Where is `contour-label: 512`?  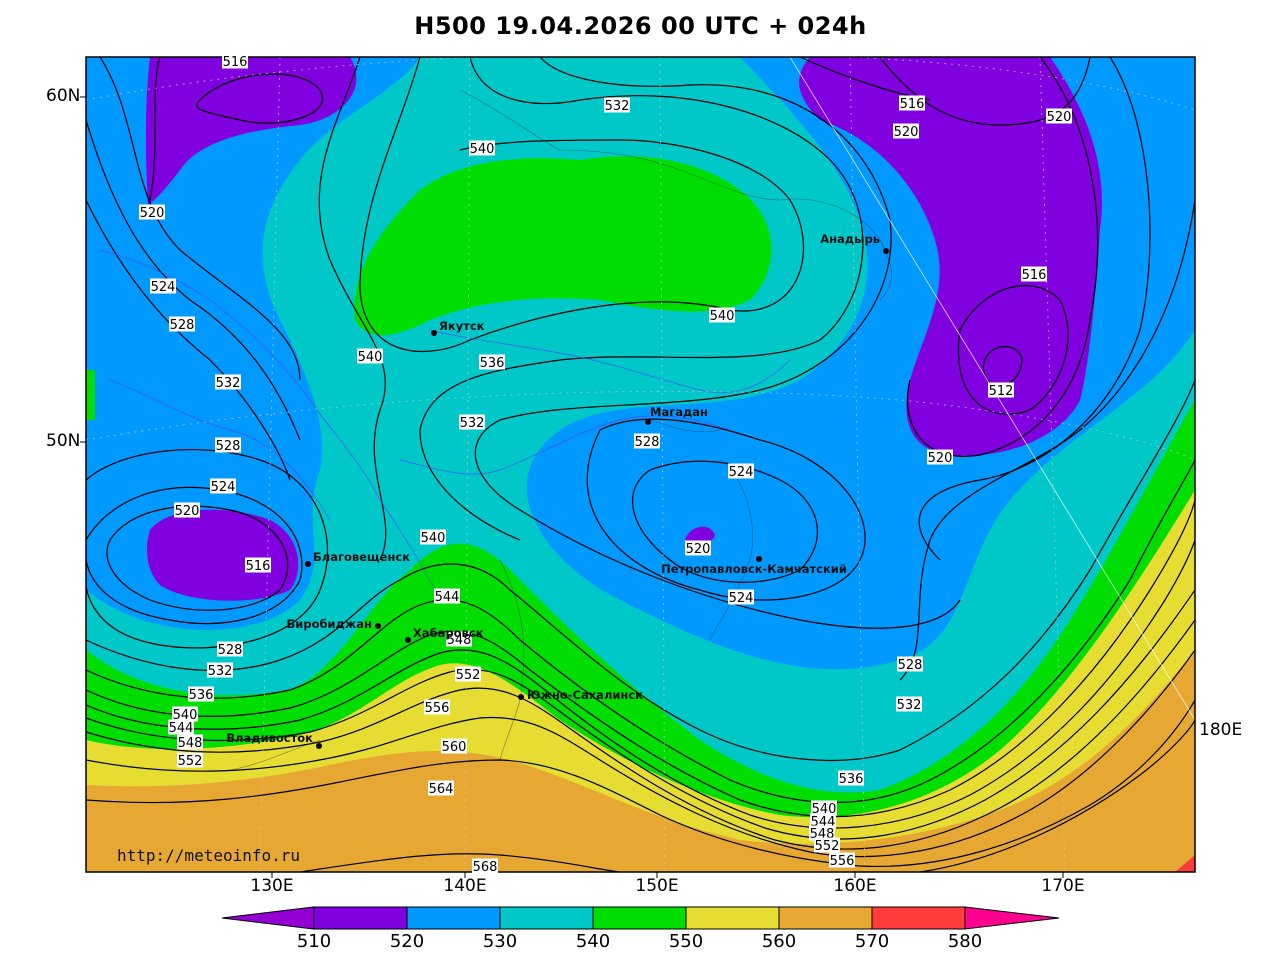
contour-label: 512 is located at coordinates (1001, 390).